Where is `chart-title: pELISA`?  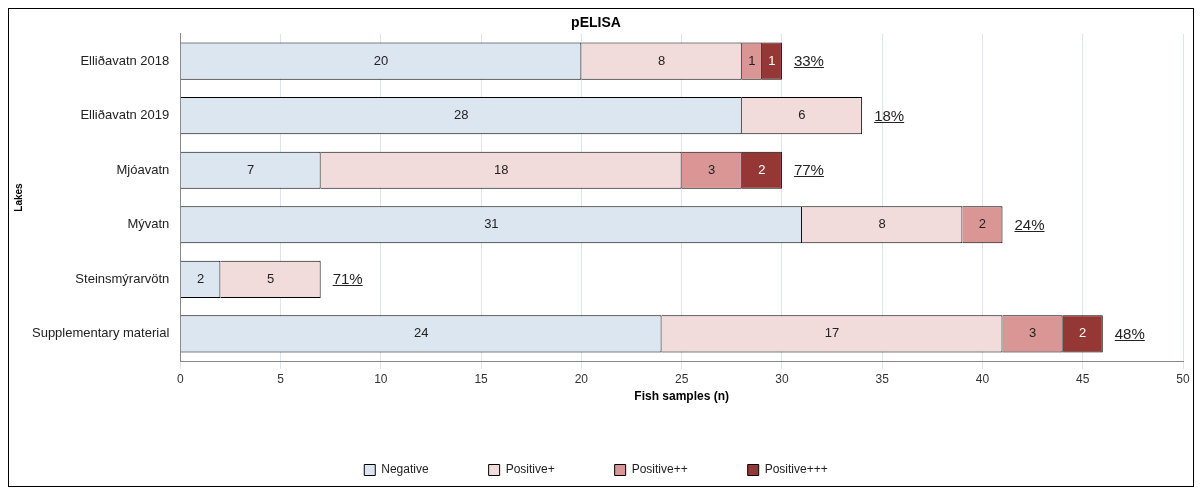 chart-title: pELISA is located at coordinates (596, 22).